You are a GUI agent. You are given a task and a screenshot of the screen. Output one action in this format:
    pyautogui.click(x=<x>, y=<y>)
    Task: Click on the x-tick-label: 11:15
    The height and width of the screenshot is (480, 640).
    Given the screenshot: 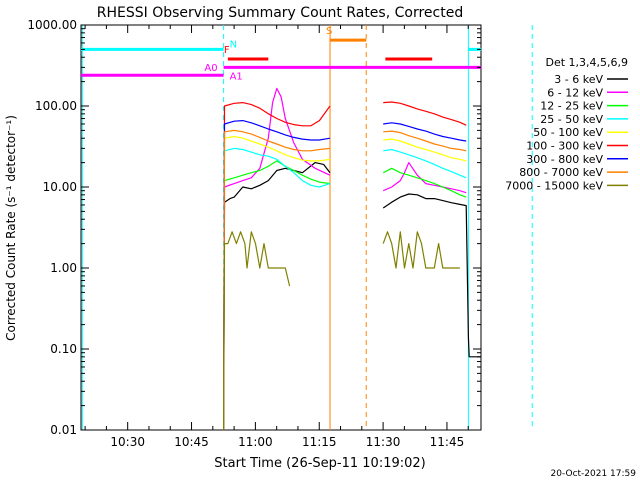 What is the action you would take?
    pyautogui.click(x=319, y=442)
    